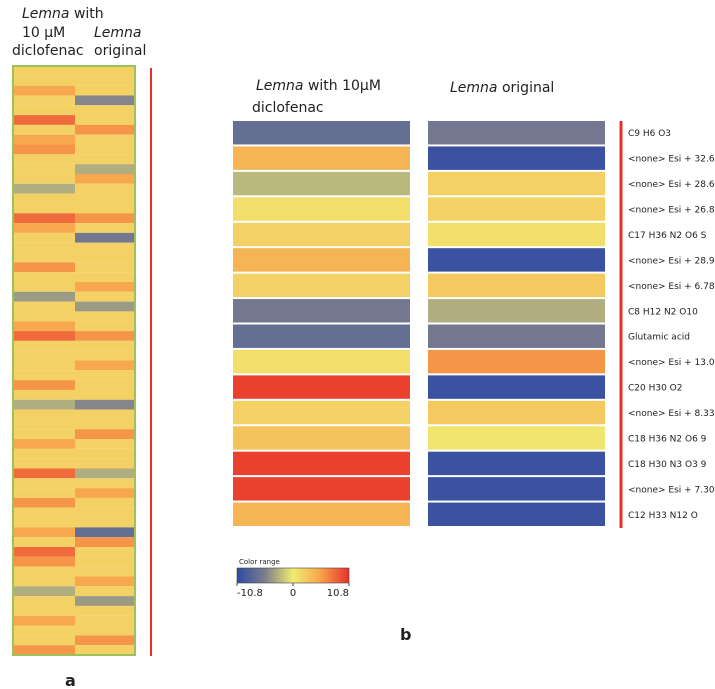 Image resolution: width=715 pixels, height=689 pixels. What do you see at coordinates (649, 134) in the screenshot?
I see `row-label: C9 H6 O3` at bounding box center [649, 134].